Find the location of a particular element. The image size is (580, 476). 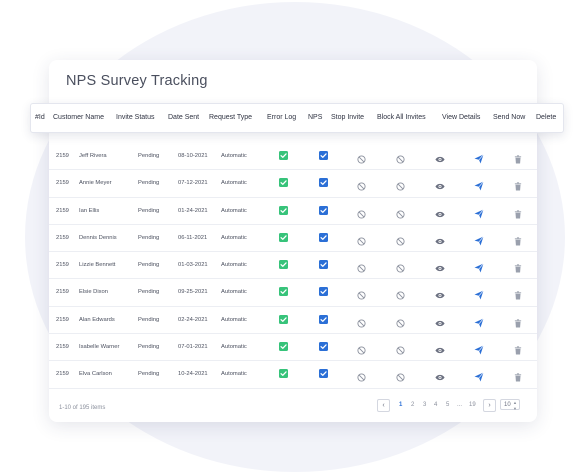

page-19: 19 is located at coordinates (472, 405).